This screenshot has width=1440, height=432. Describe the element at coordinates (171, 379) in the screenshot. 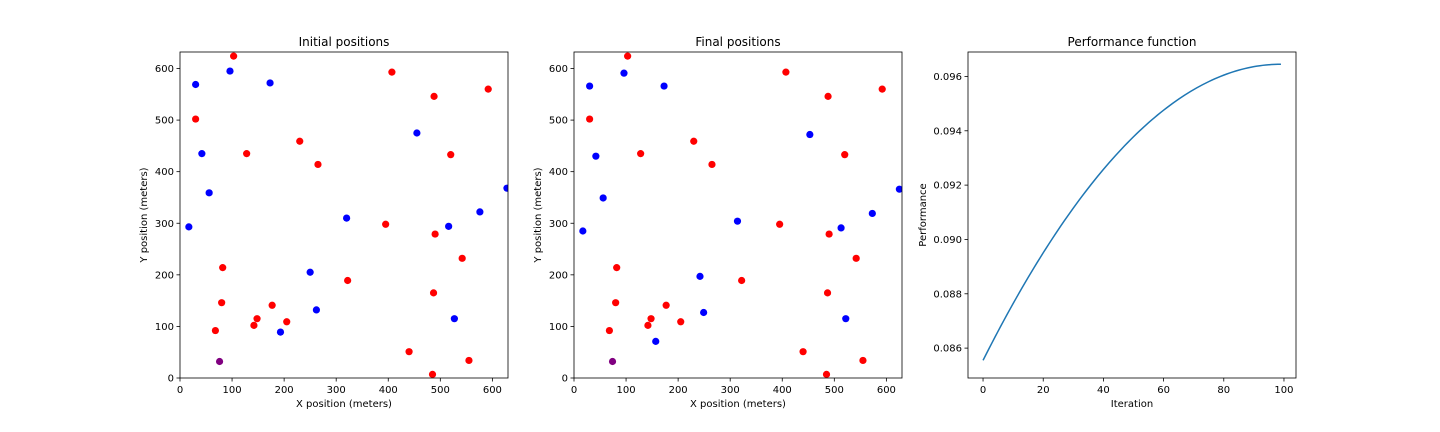

I see `panel-1-ytick-label-0: 0` at that location.